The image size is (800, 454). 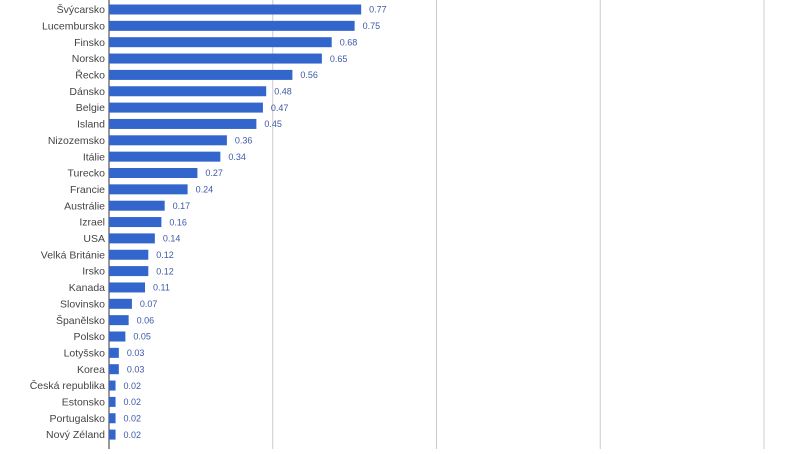 I want to click on data-label: 0.45, so click(x=273, y=124).